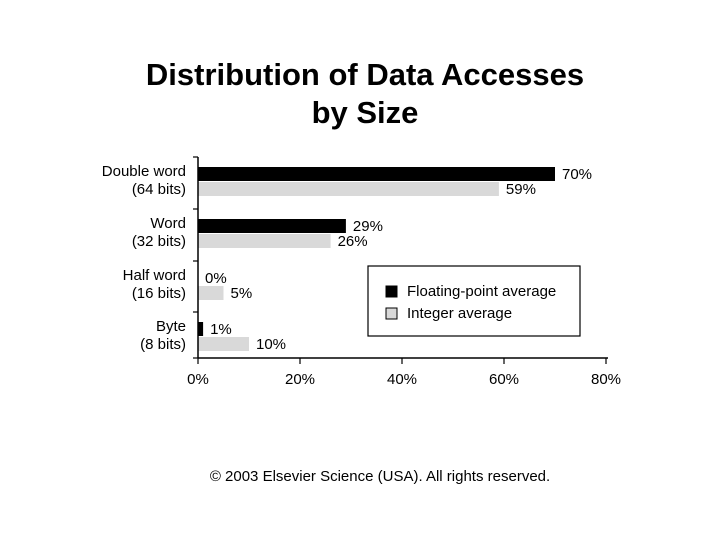 This screenshot has width=720, height=540. I want to click on category-label: Byte, so click(171, 326).